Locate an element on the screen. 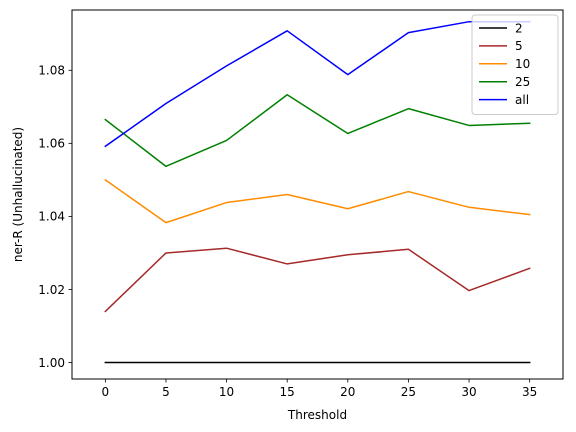 Image resolution: width=576 pixels, height=432 pixels. y-tick-label: 1.08 is located at coordinates (51, 71).